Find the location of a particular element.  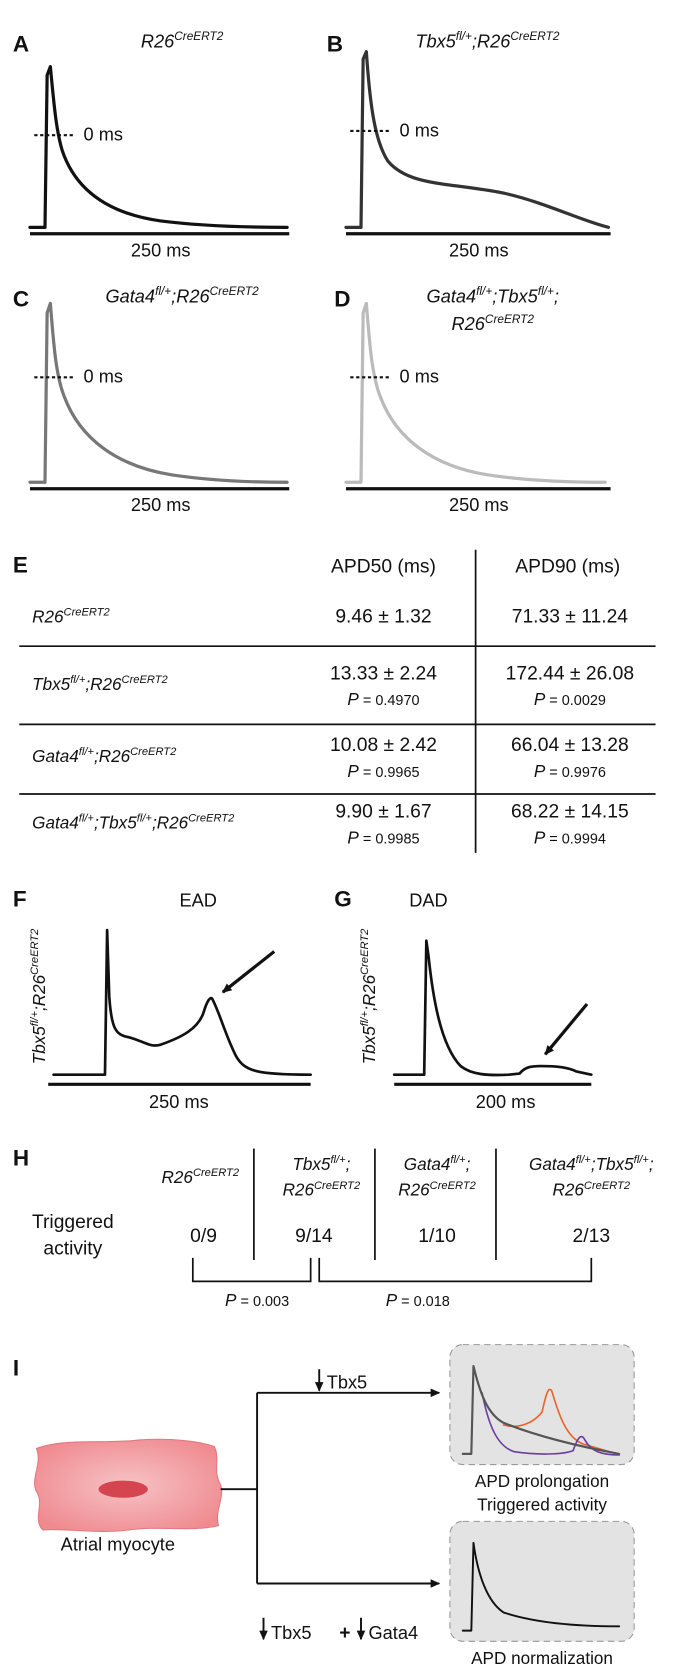

column-header-text: ;Tbx5 is located at coordinates (612, 1164).